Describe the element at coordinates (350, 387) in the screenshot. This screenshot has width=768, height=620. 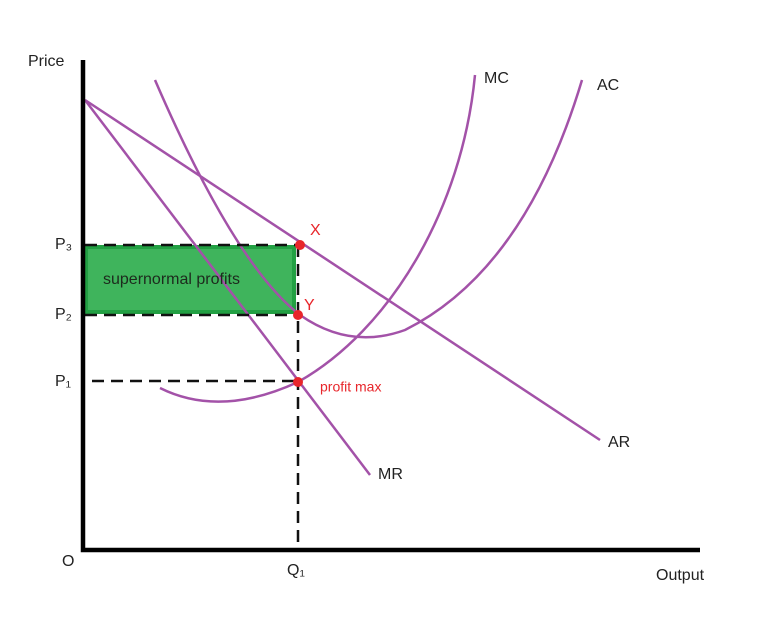
I see `annotation: profit max` at that location.